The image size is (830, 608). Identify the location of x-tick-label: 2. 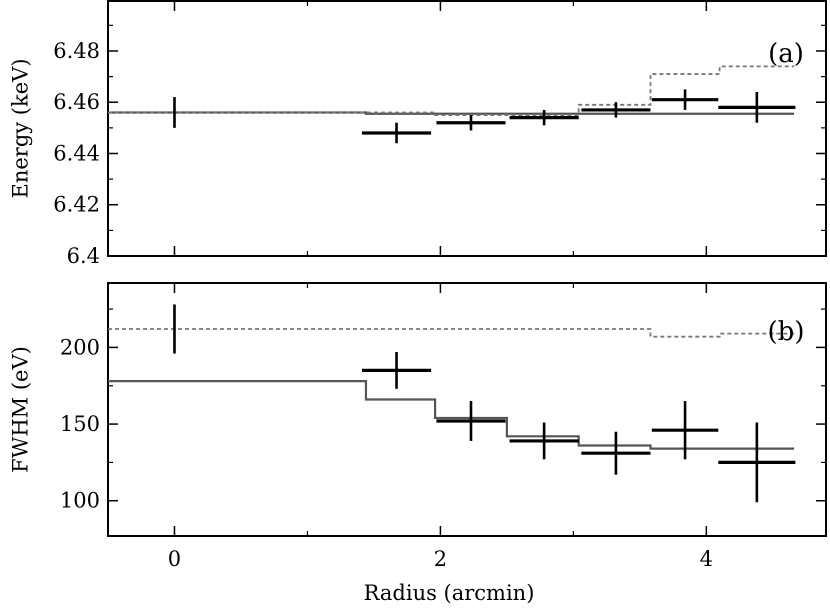
(440, 559).